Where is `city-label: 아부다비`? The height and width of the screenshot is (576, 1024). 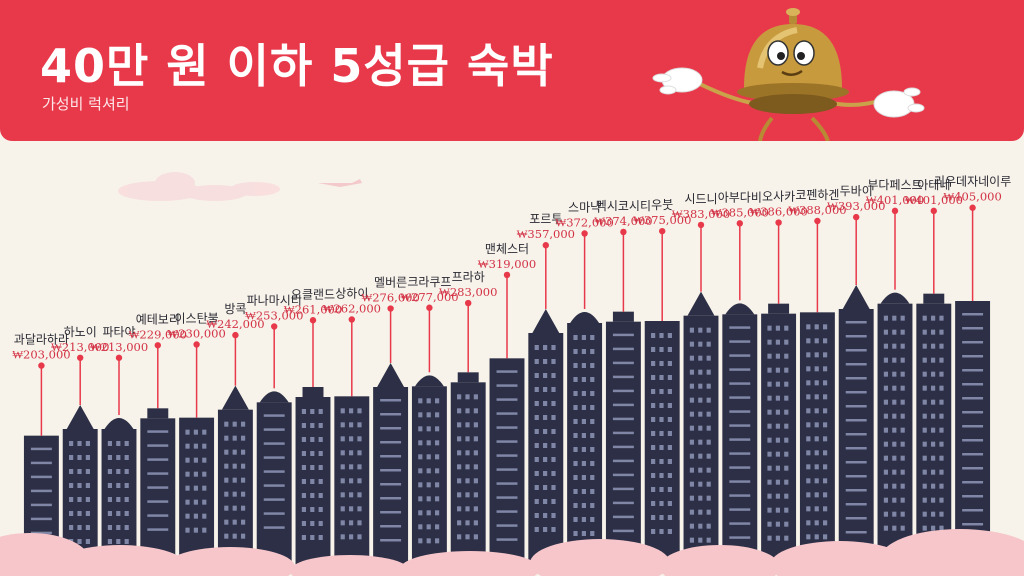
city-label: 아부다비 is located at coordinates (740, 197).